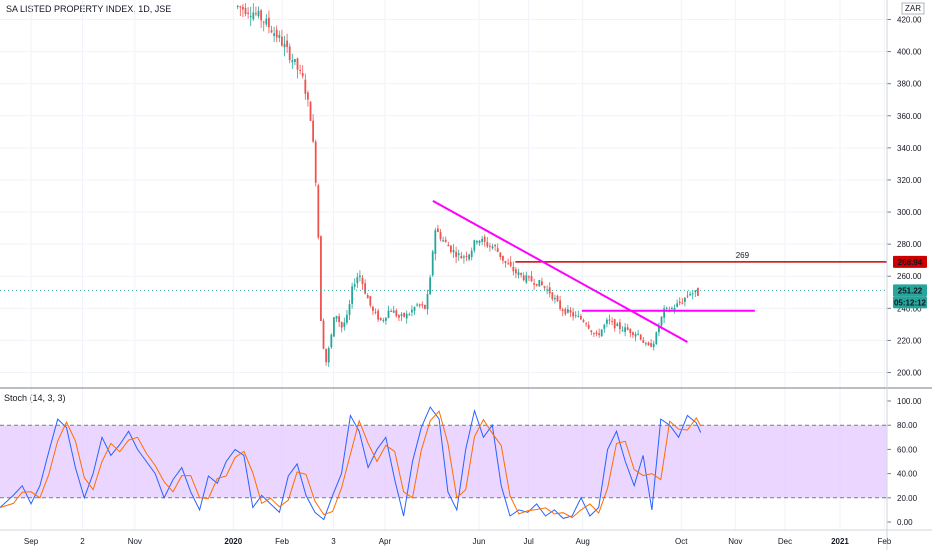 This screenshot has height=550, width=932. I want to click on x-tick-label: Jun, so click(479, 541).